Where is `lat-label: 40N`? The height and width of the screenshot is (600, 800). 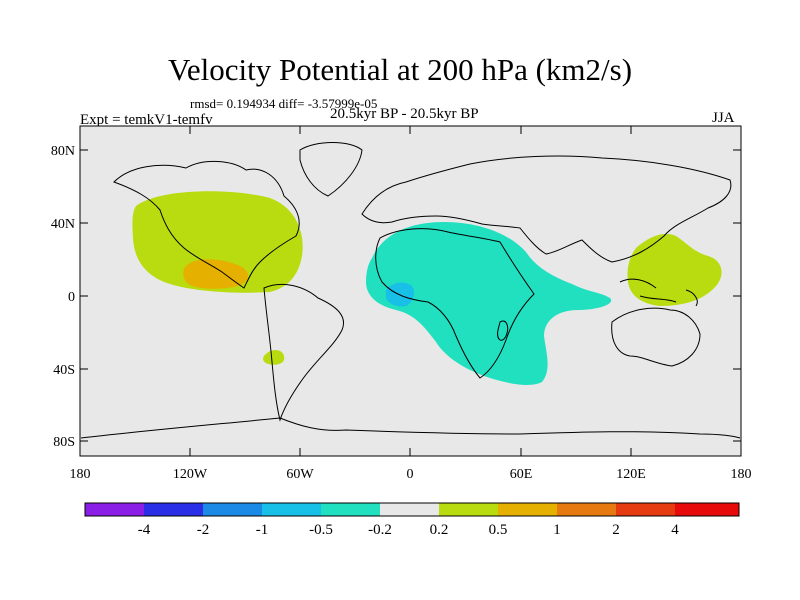 lat-label: 40N is located at coordinates (63, 224).